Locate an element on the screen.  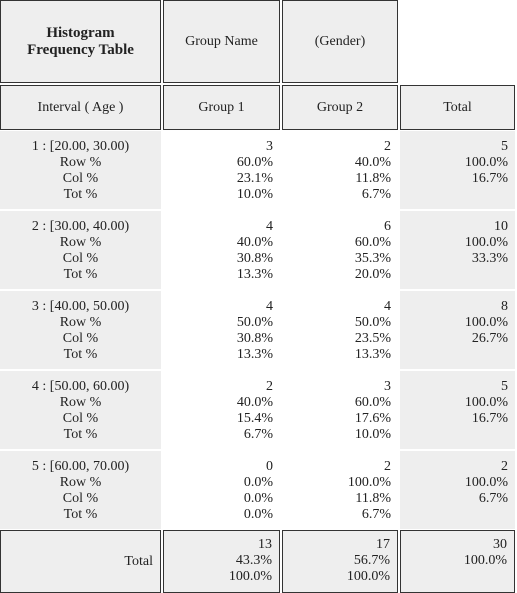
interval-cell: 4 : [50.00, 60.00) Row % Col % Tot % is located at coordinates (80, 410).